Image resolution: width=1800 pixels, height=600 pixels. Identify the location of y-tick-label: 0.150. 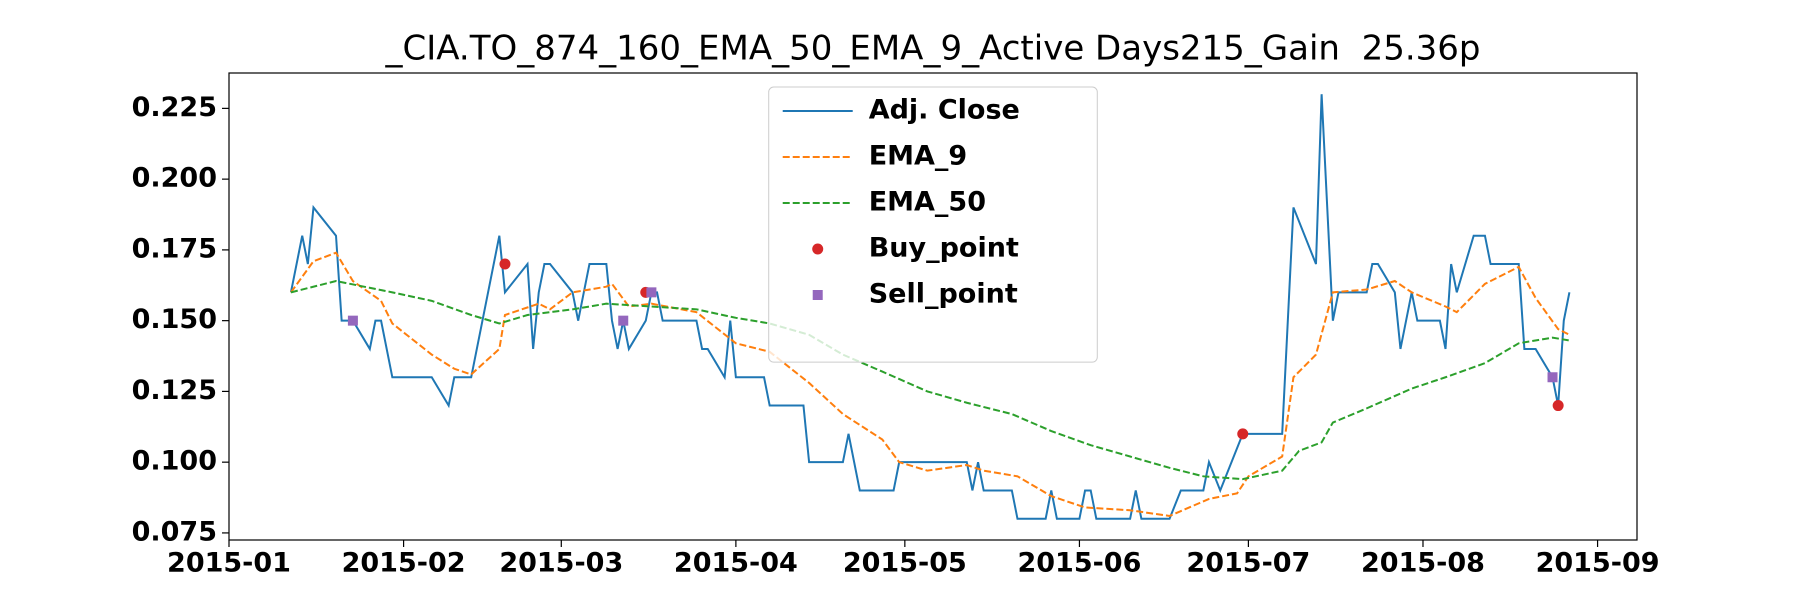
(174, 319).